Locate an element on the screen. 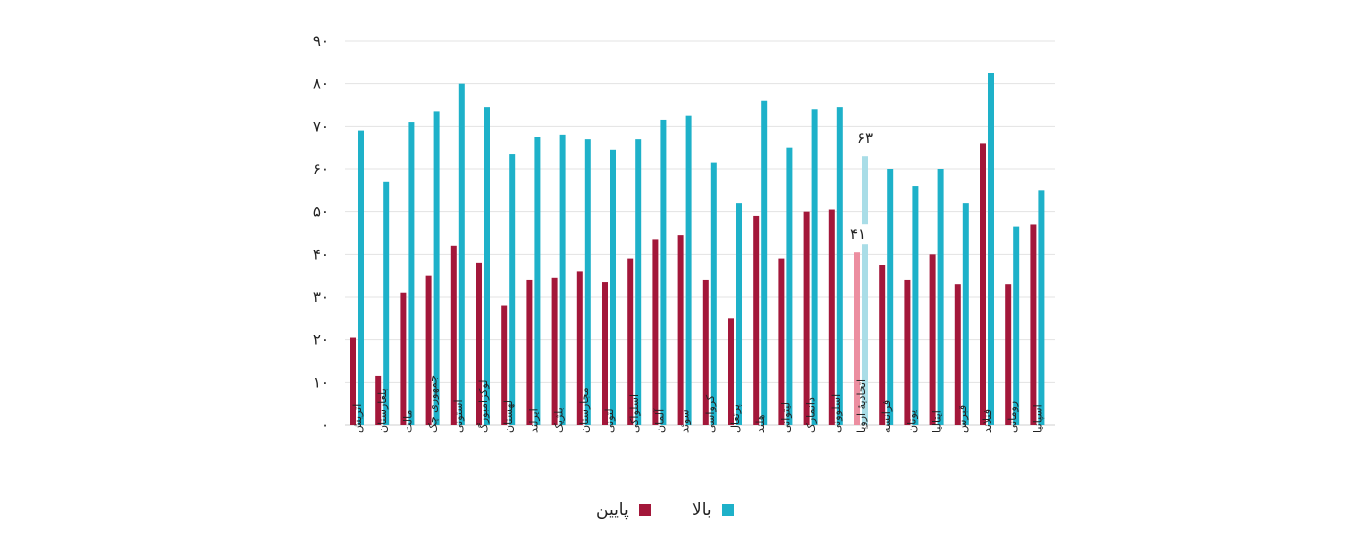 The height and width of the screenshot is (534, 1350). data-label: ۶۳ is located at coordinates (865, 138).